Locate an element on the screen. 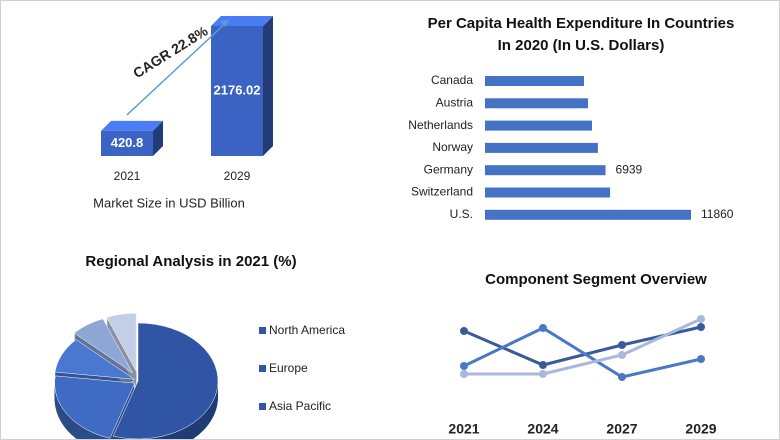 Image resolution: width=780 pixels, height=440 pixels. arrow is located at coordinates (178, 67).